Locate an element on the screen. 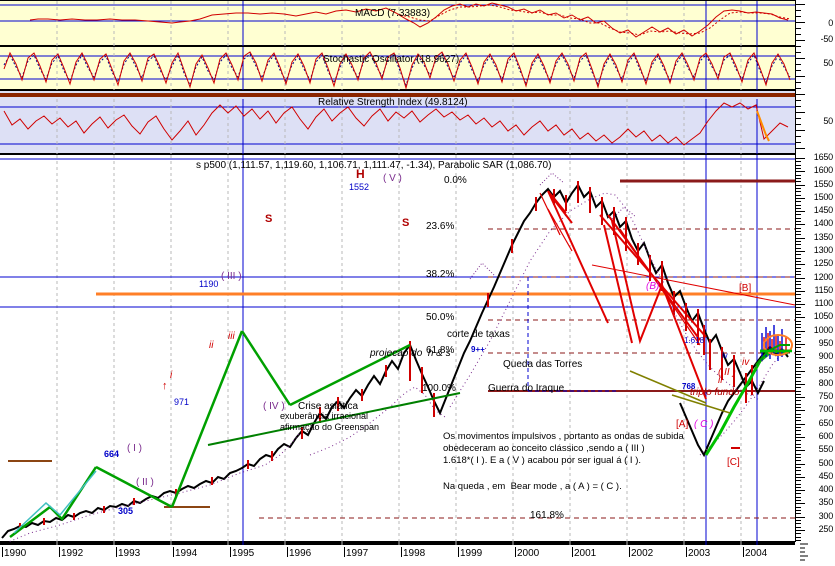 This screenshot has height=566, width=835. macd-title: MACD (7.33883) is located at coordinates (393, 13).